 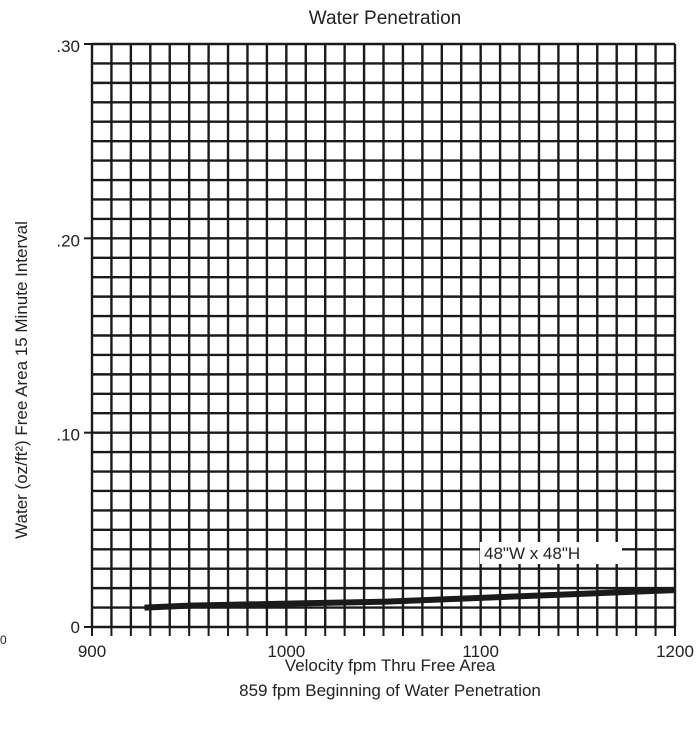 I want to click on series-line-48x48, so click(x=410, y=599).